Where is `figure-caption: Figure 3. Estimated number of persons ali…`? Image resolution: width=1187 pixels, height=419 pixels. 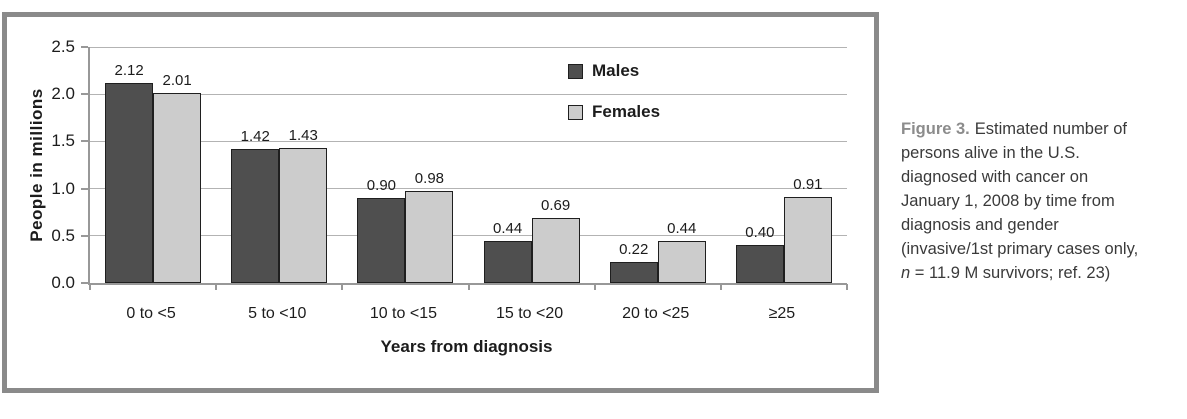 figure-caption: Figure 3. Estimated number of persons ali… is located at coordinates (1021, 201).